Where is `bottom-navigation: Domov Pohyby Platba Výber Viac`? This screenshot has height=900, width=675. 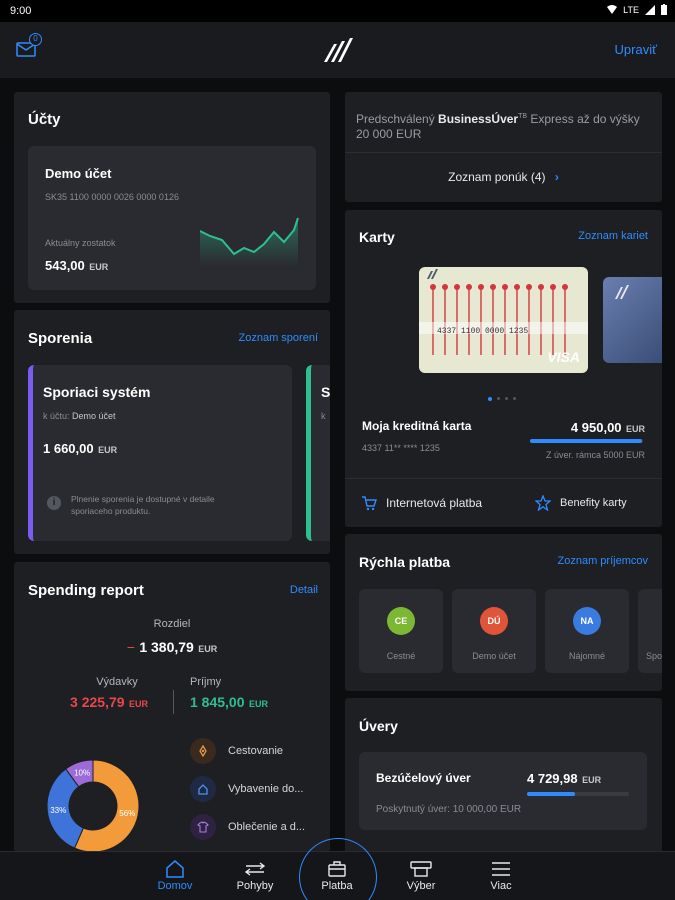
bottom-navigation: Domov Pohyby Platba Výber Viac is located at coordinates (337, 875).